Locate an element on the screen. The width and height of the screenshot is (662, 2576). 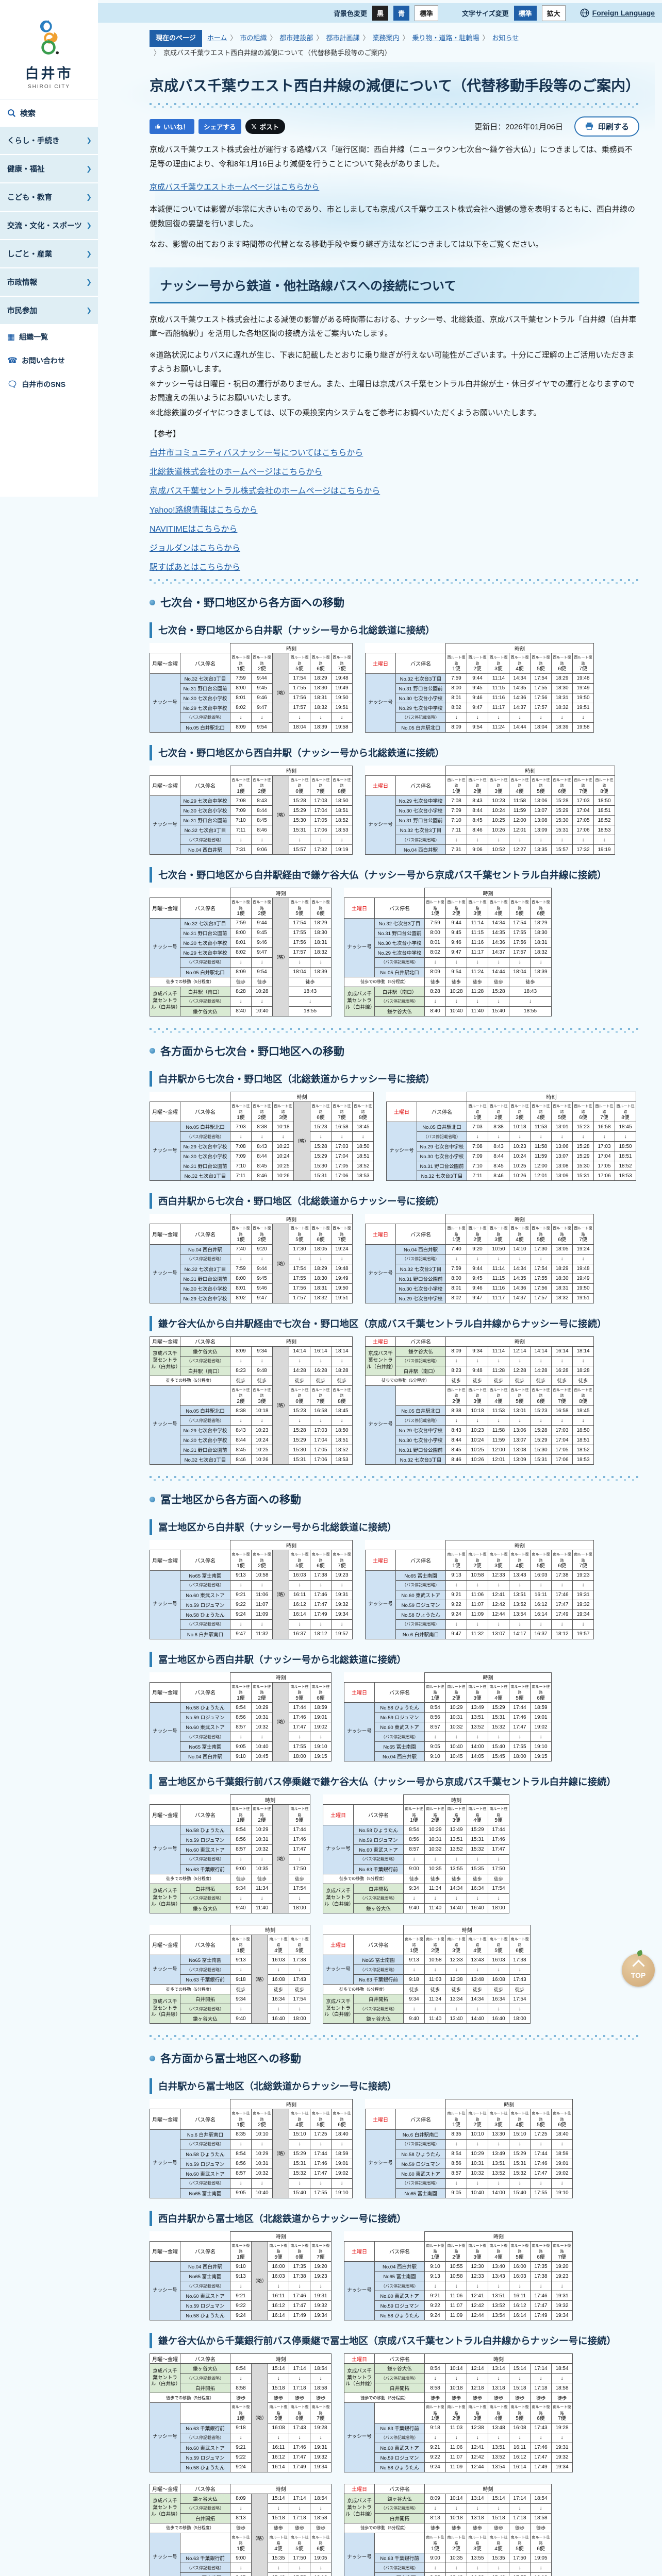
timetable-stop-name: No.59 ロジュマン is located at coordinates (420, 1604).